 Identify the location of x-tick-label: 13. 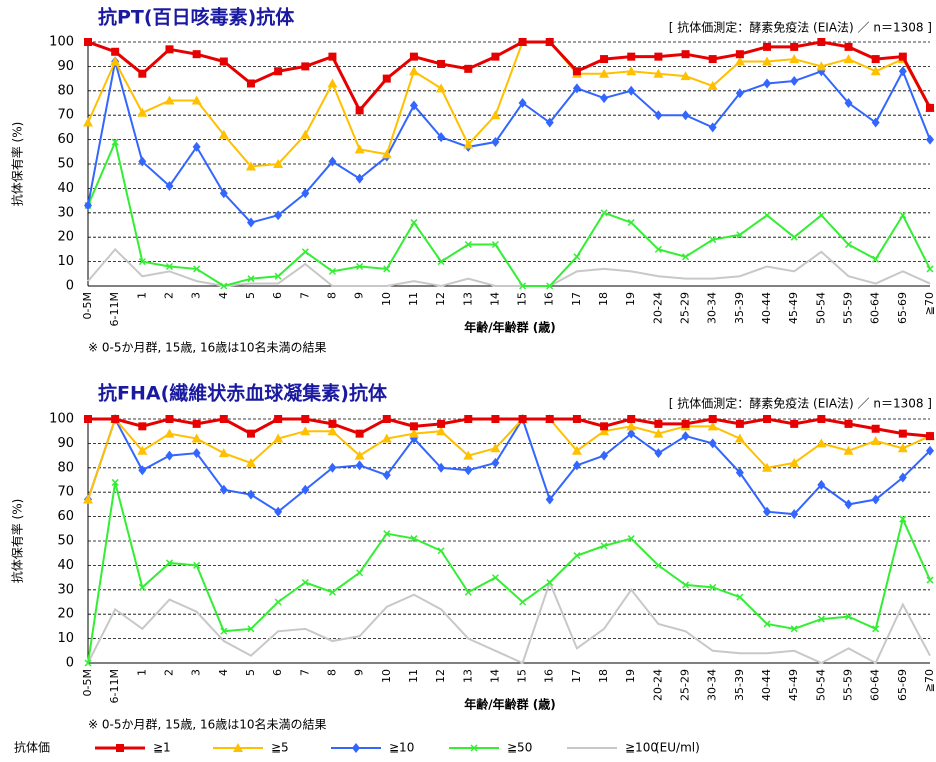
(467, 676).